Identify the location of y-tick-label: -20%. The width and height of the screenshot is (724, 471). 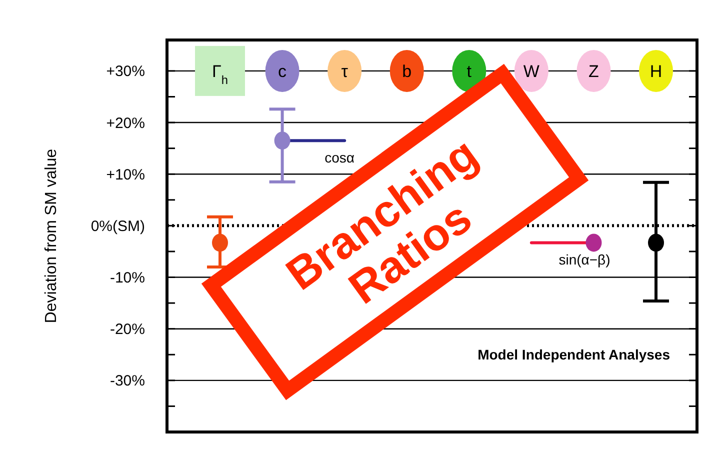
(127, 329).